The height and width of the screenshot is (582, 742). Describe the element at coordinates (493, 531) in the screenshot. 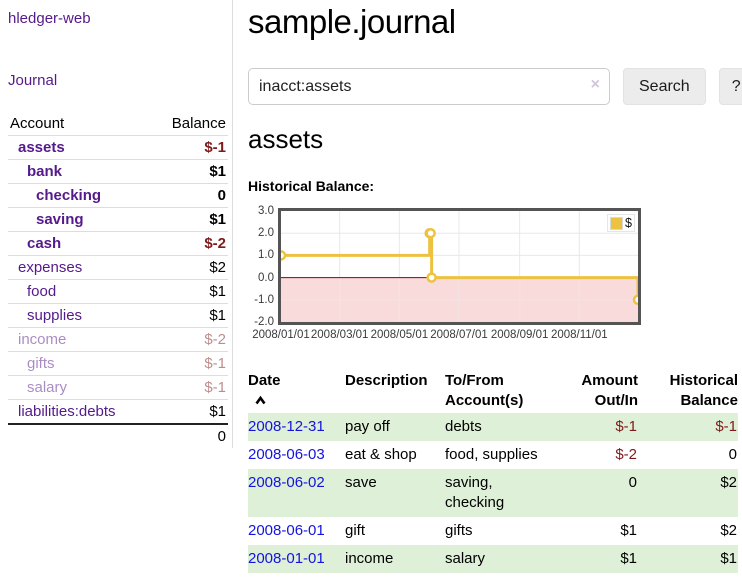

I see `transaction-row: 2008-06-01 gift gifts $1 $2` at that location.